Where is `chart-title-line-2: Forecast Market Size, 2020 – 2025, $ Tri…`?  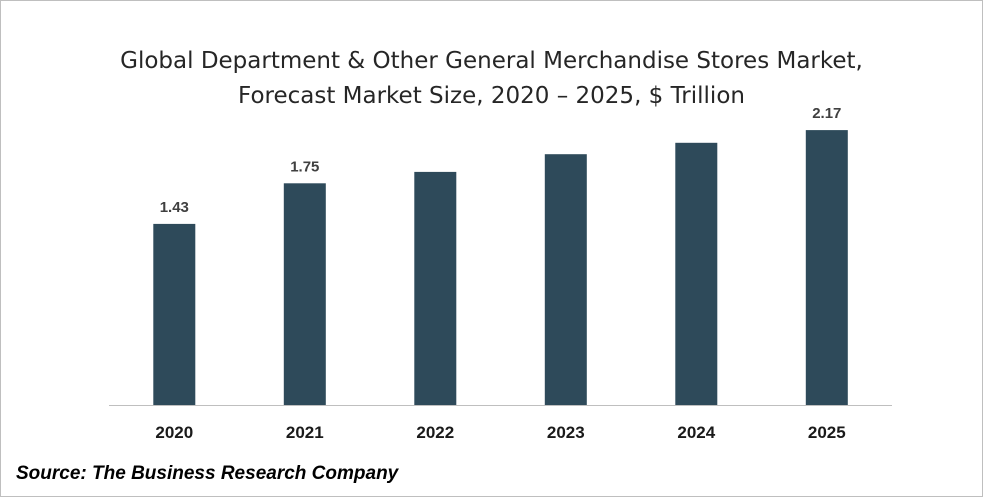 chart-title-line-2: Forecast Market Size, 2020 – 2025, $ Tri… is located at coordinates (491, 96).